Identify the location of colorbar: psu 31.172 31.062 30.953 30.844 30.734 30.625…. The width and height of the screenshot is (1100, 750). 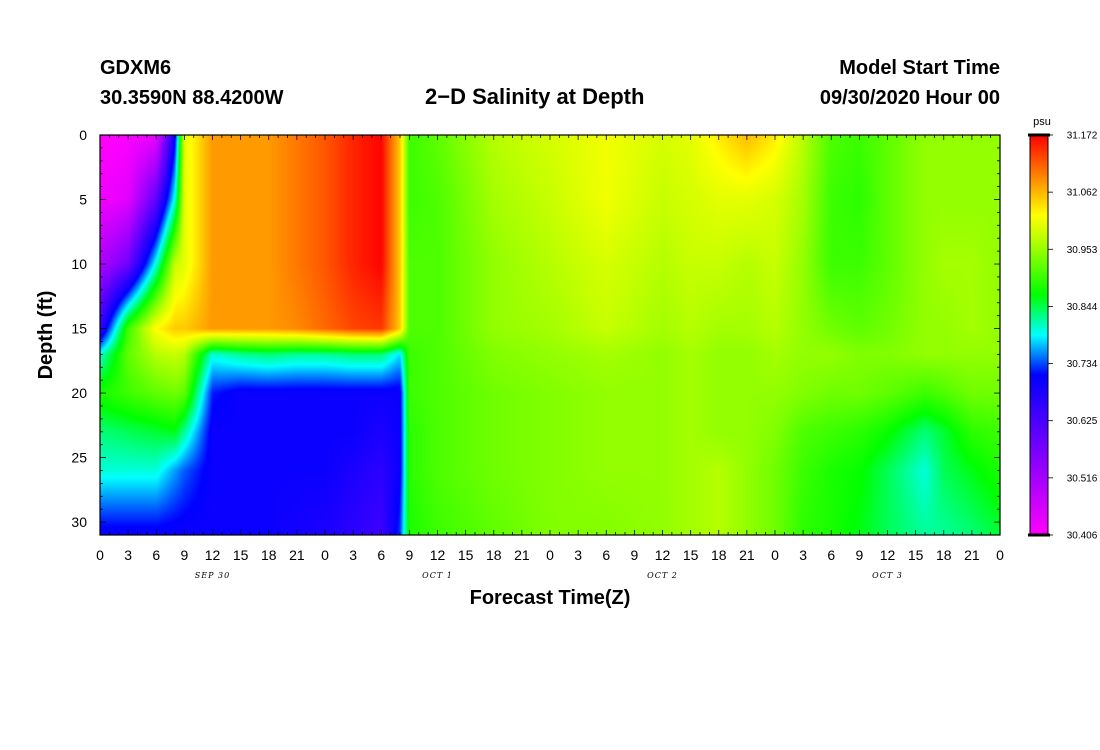
(1063, 329).